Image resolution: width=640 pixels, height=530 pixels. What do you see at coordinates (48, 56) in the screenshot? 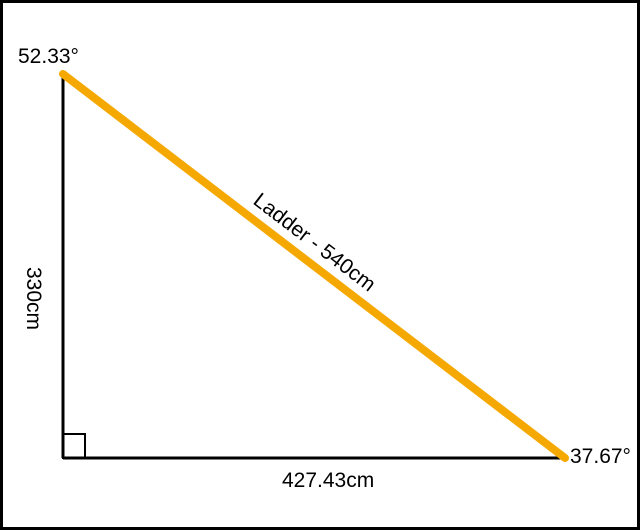
I see `top-angle-label: 52.33°` at bounding box center [48, 56].